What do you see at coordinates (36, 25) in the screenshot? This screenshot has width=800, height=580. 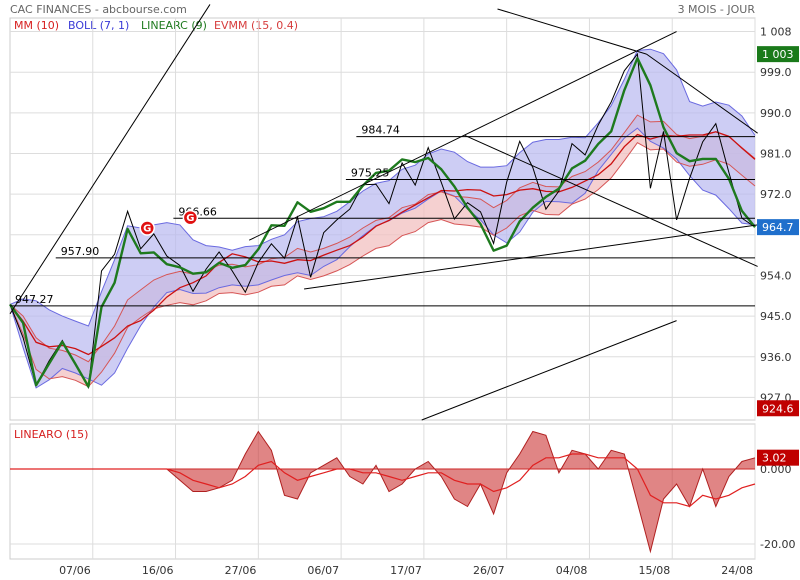 I see `legend-mm: MM (10)` at bounding box center [36, 25].